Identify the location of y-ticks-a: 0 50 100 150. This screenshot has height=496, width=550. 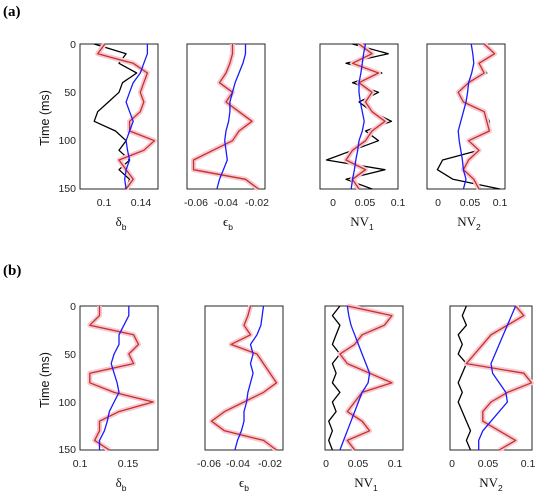
(67, 117).